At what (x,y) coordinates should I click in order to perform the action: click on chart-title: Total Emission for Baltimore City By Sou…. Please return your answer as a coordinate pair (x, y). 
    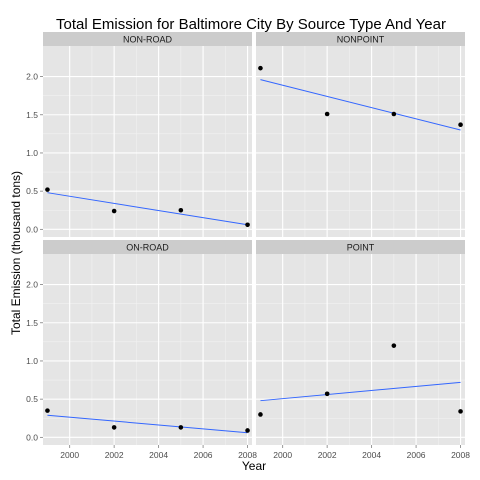
    Looking at the image, I should click on (251, 24).